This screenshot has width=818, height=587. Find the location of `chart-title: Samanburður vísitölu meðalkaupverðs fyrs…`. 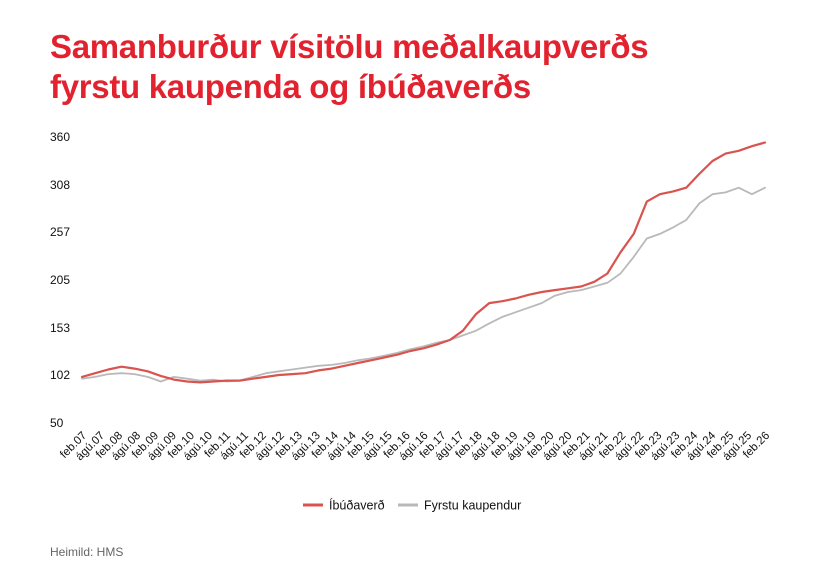

chart-title: Samanburður vísitölu meðalkaupverðs fyrs… is located at coordinates (349, 67).